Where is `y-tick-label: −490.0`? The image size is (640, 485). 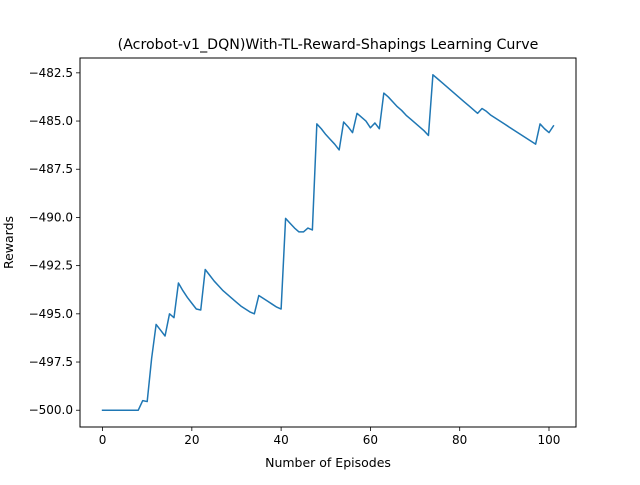 y-tick-label: −490.0 is located at coordinates (51, 217).